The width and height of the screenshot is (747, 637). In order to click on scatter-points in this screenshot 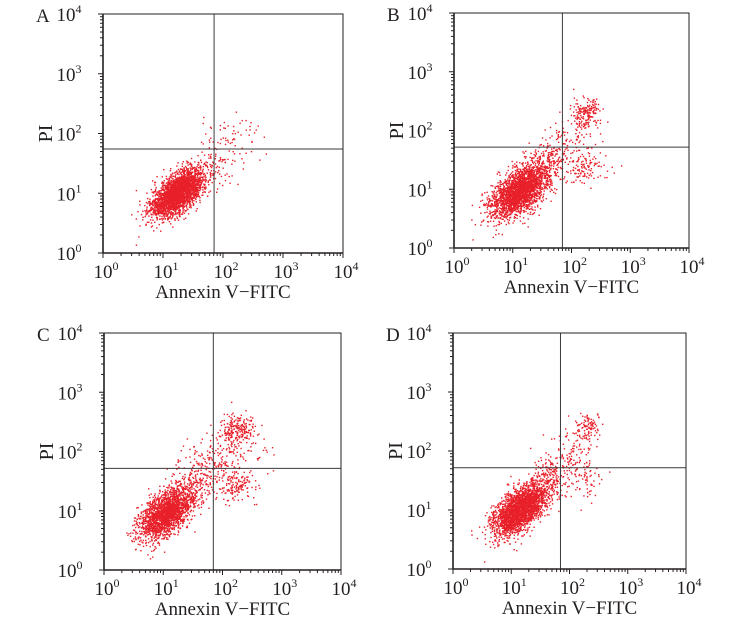, I will do `click(547, 164)`.